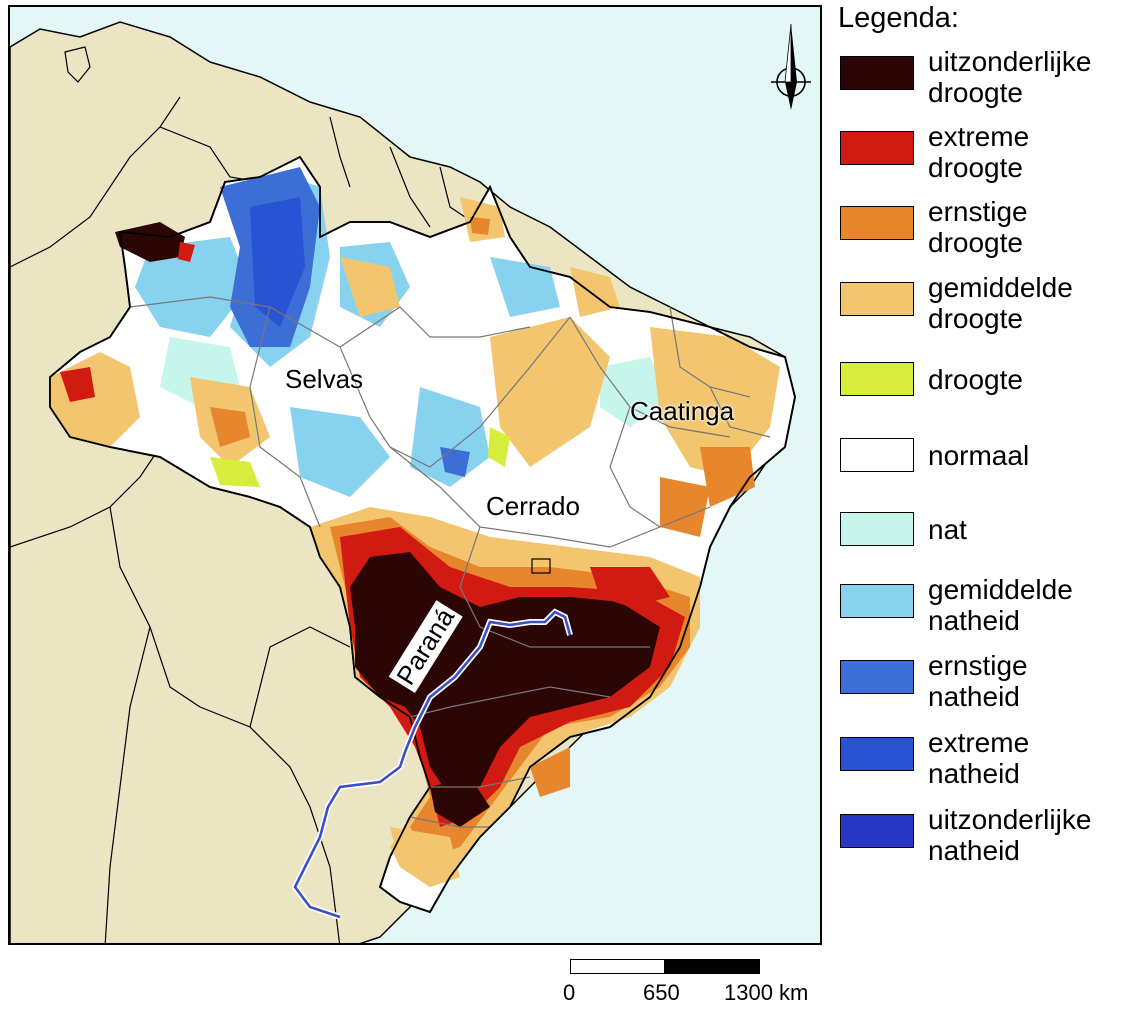  What do you see at coordinates (432, 764) in the screenshot?
I see `parana-river-line` at bounding box center [432, 764].